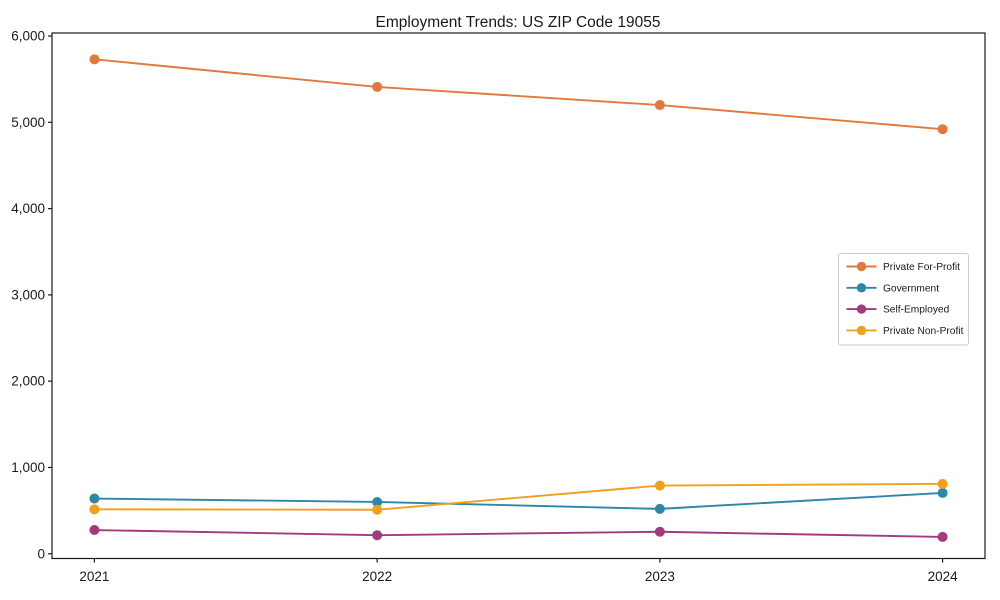  Describe the element at coordinates (911, 288) in the screenshot. I see `legend-label: Government` at that location.